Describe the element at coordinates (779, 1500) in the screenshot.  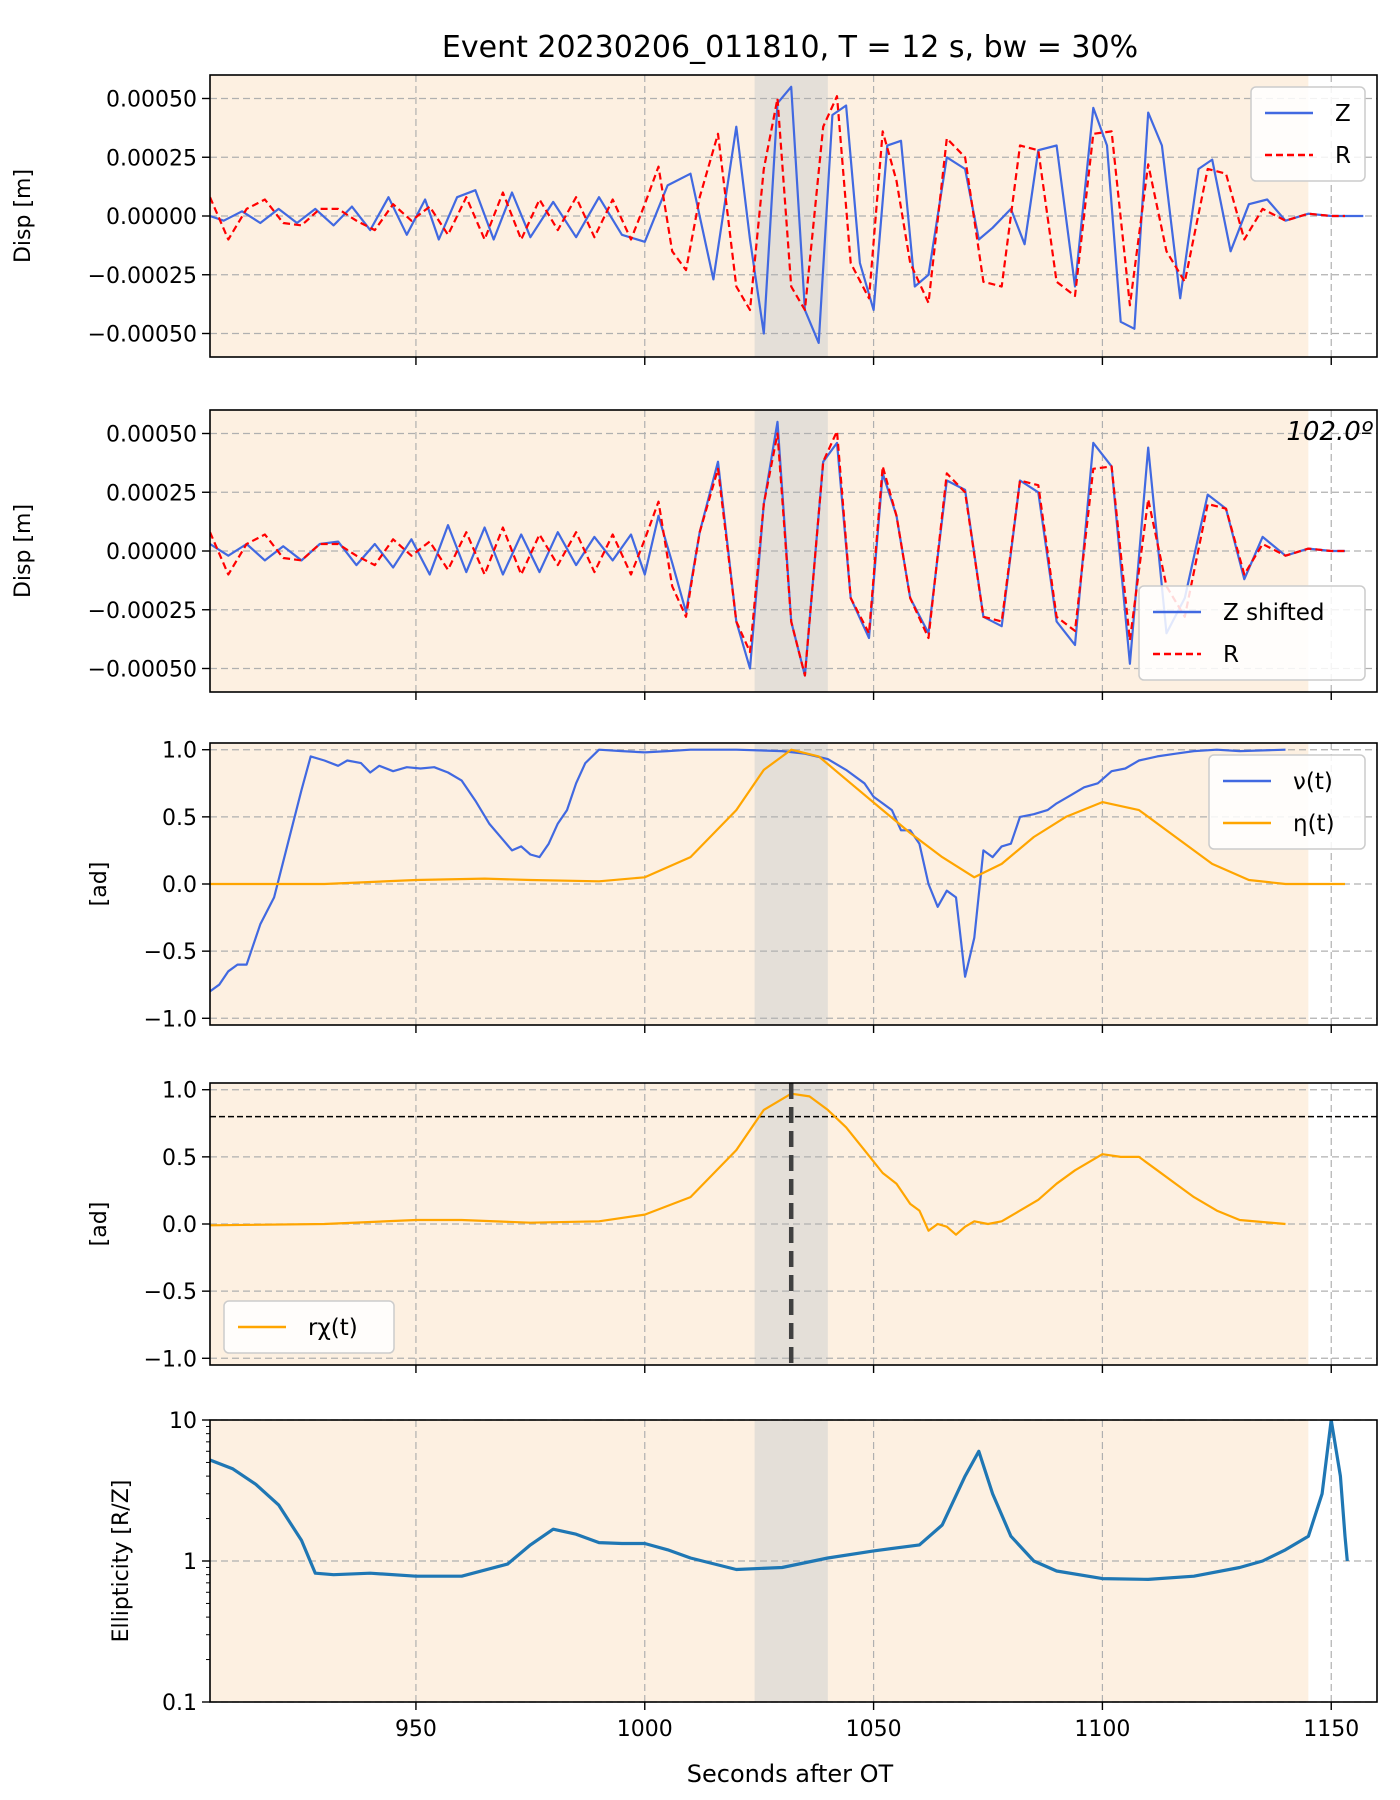
I see `series-line-ellipticity` at that location.